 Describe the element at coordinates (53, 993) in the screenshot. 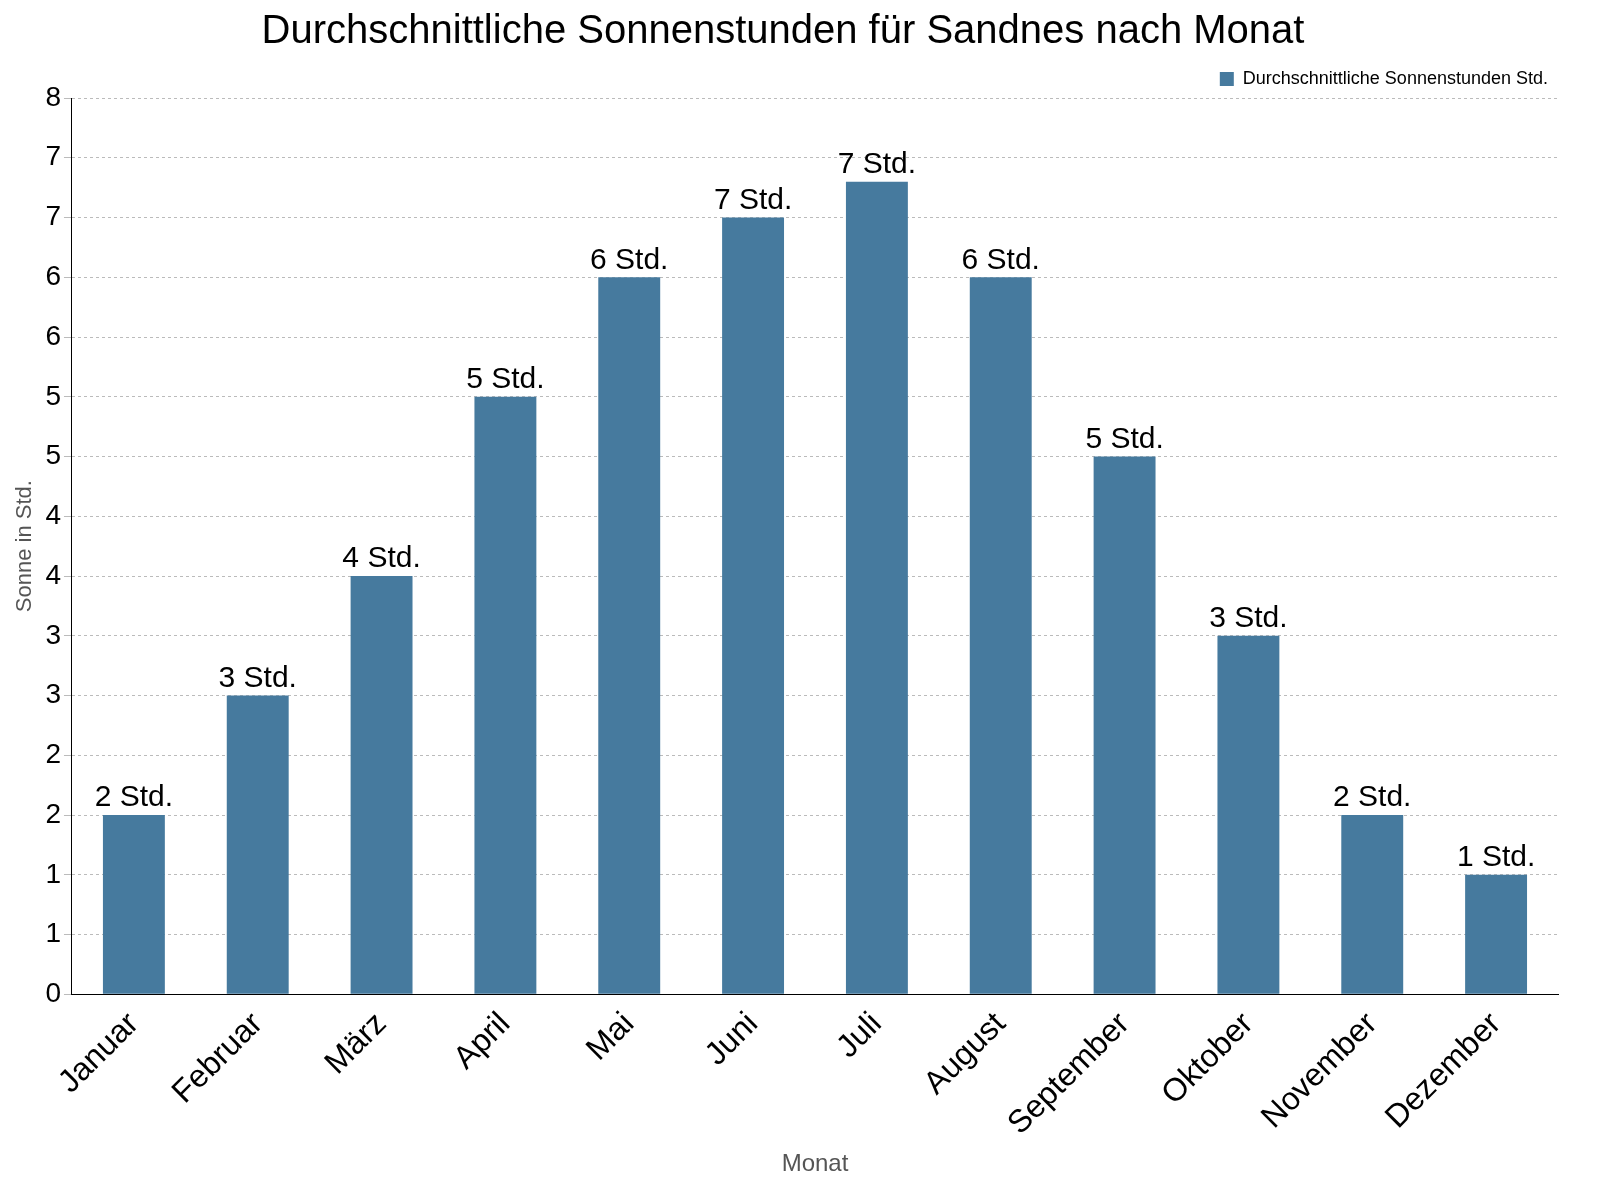

I see `y-tick-label: 0` at that location.